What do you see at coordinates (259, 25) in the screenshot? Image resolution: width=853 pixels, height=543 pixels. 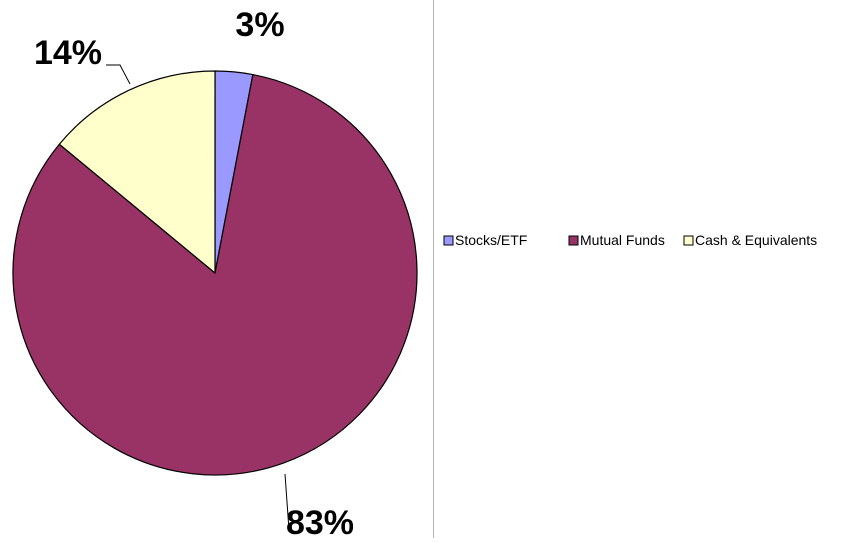 I see `data-label-stocks-etf: 3%` at bounding box center [259, 25].